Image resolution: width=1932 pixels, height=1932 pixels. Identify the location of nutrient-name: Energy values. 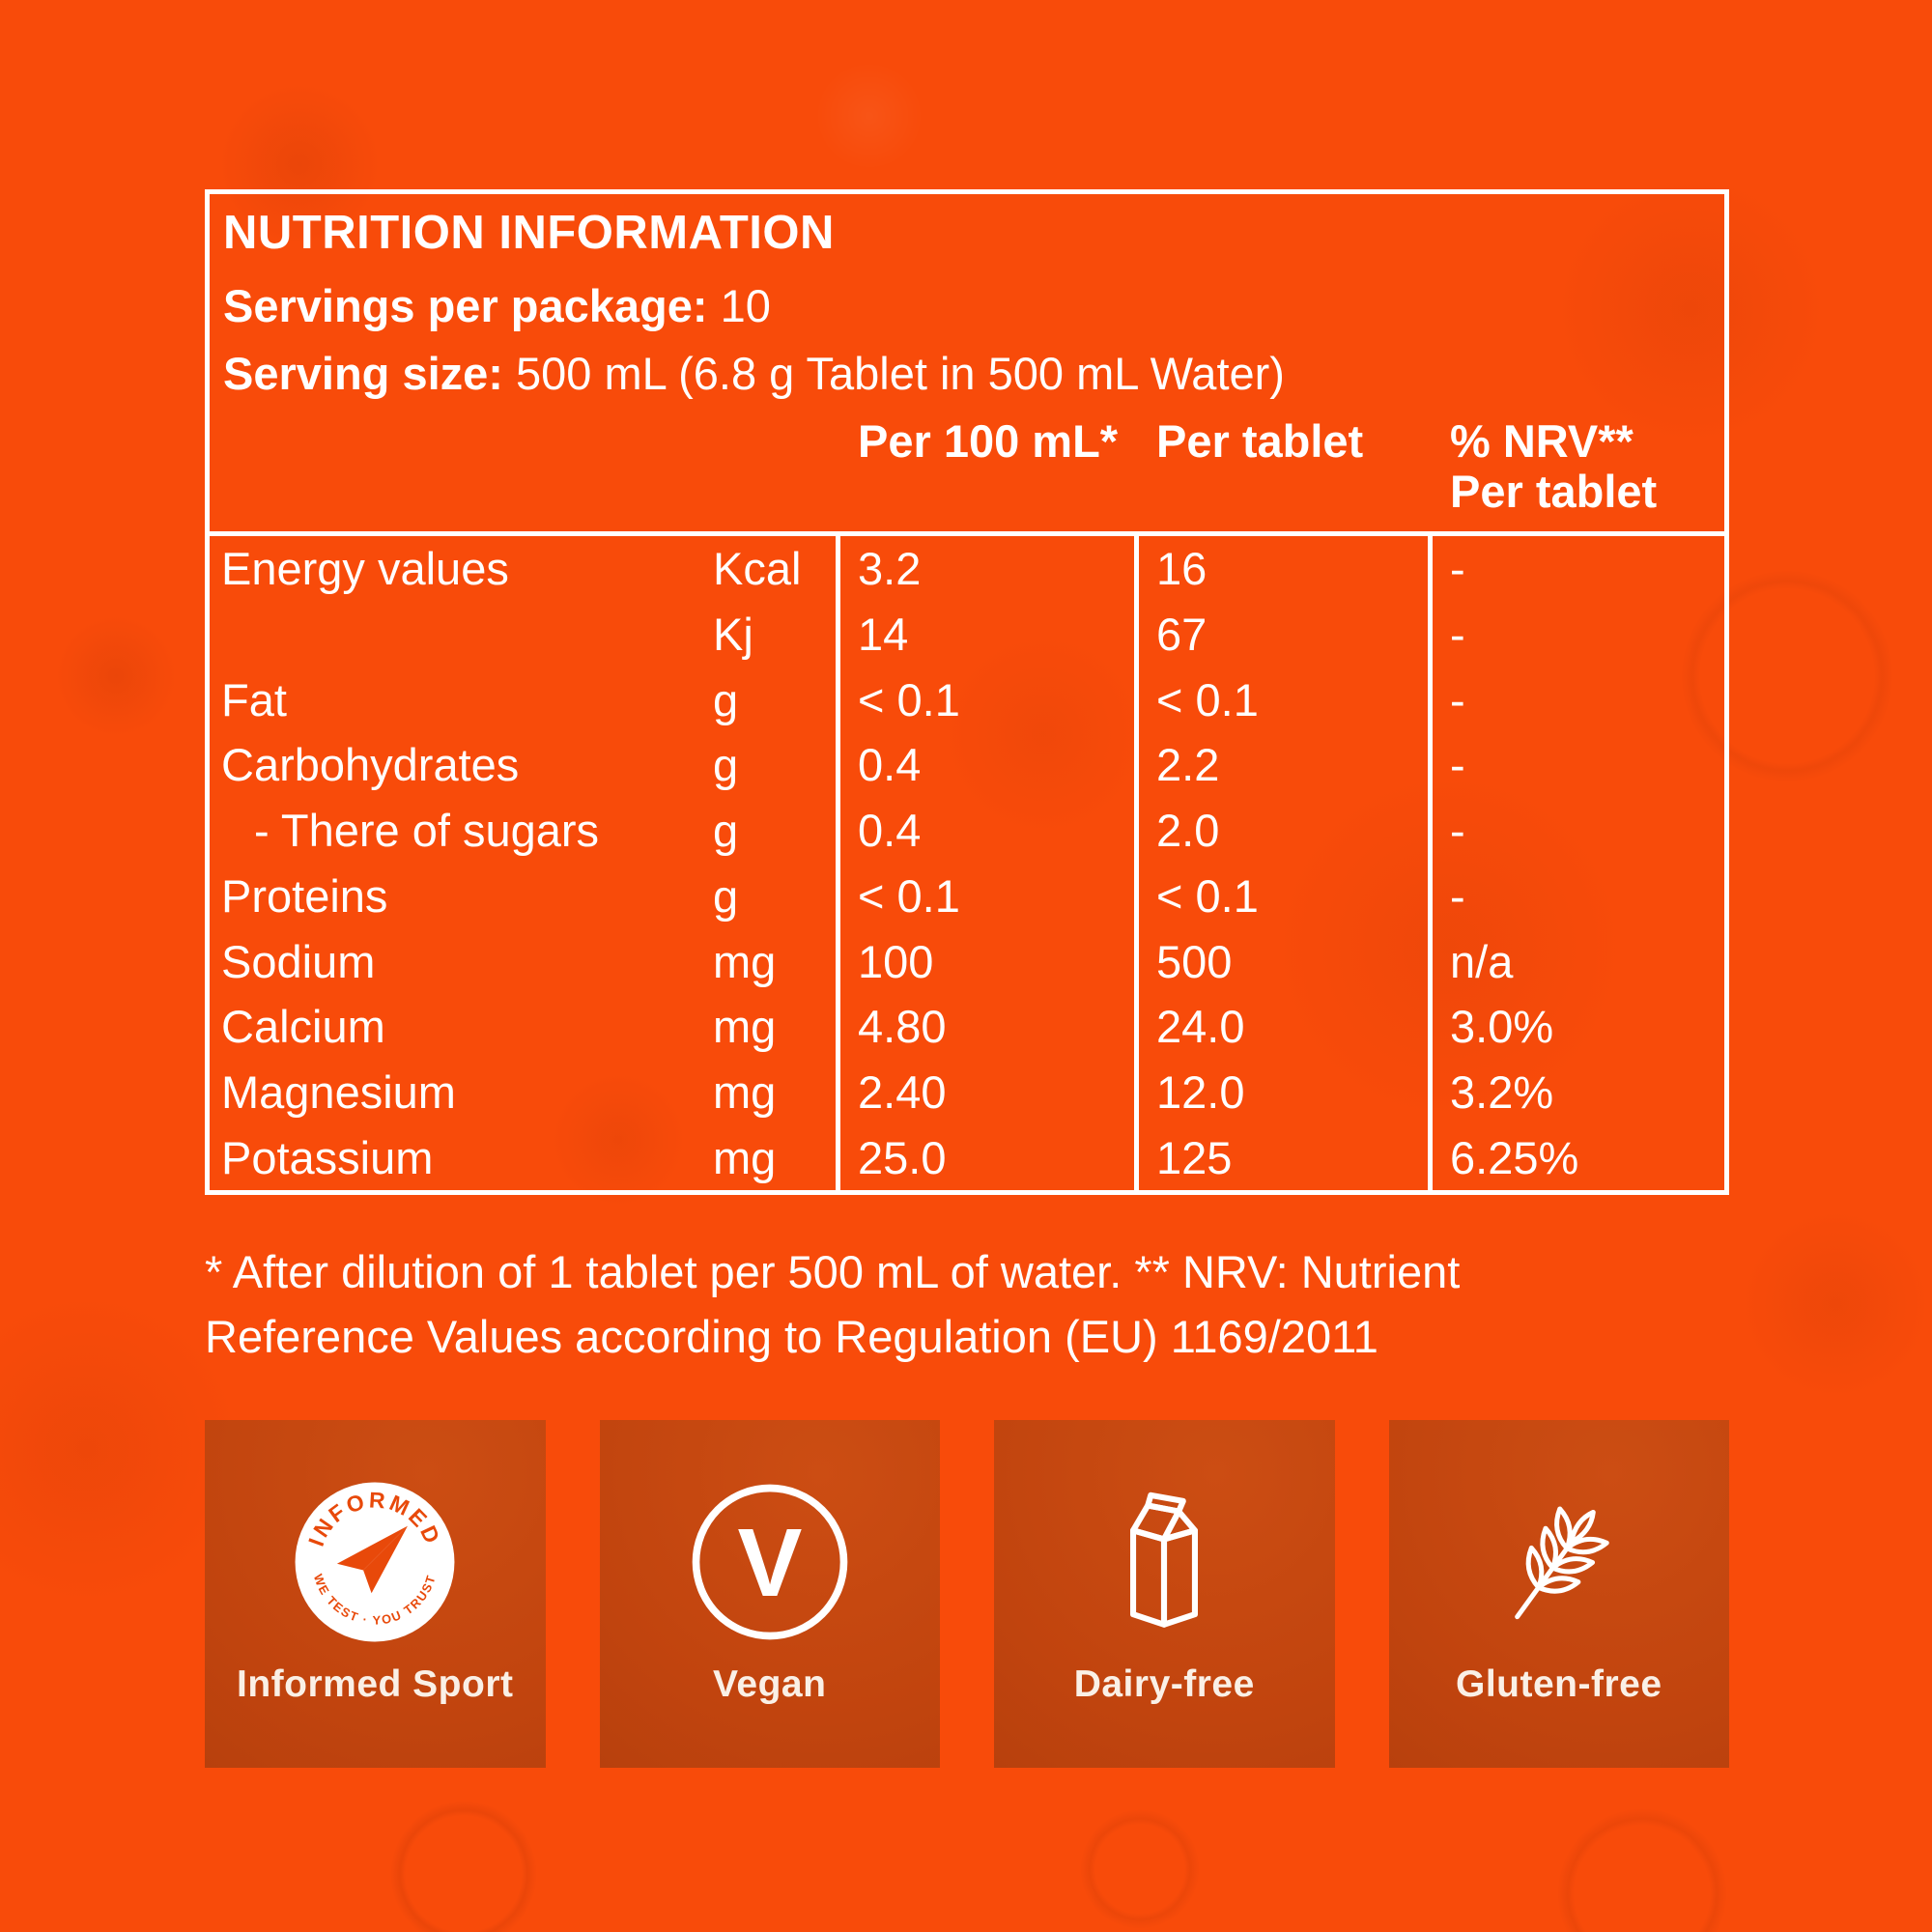
(365, 569).